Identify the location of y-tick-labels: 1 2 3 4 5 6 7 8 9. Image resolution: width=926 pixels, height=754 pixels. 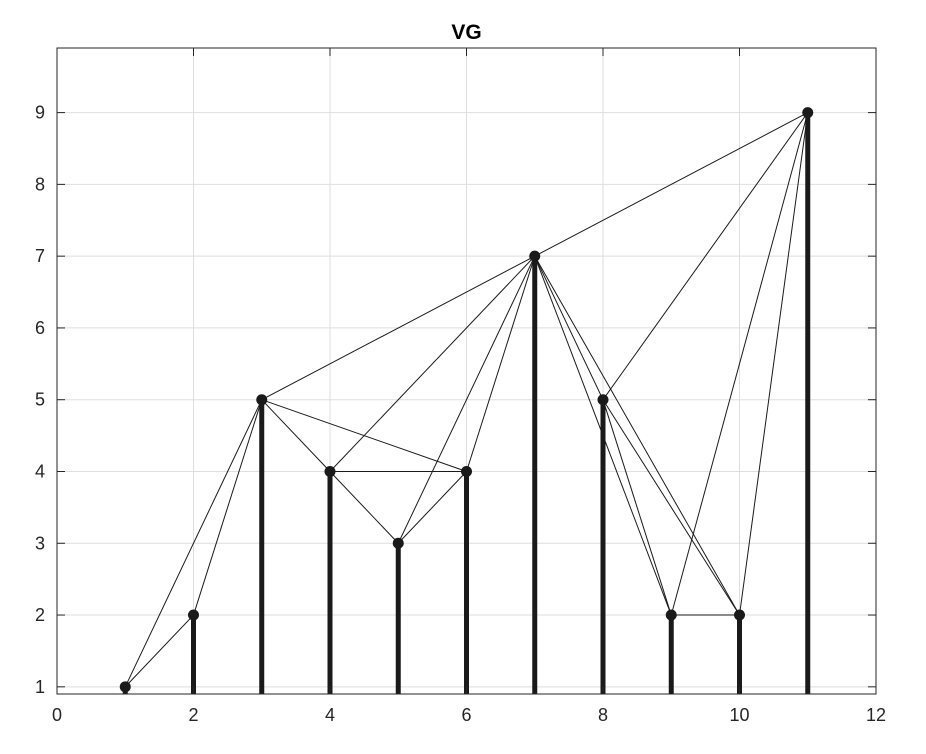
(40, 400).